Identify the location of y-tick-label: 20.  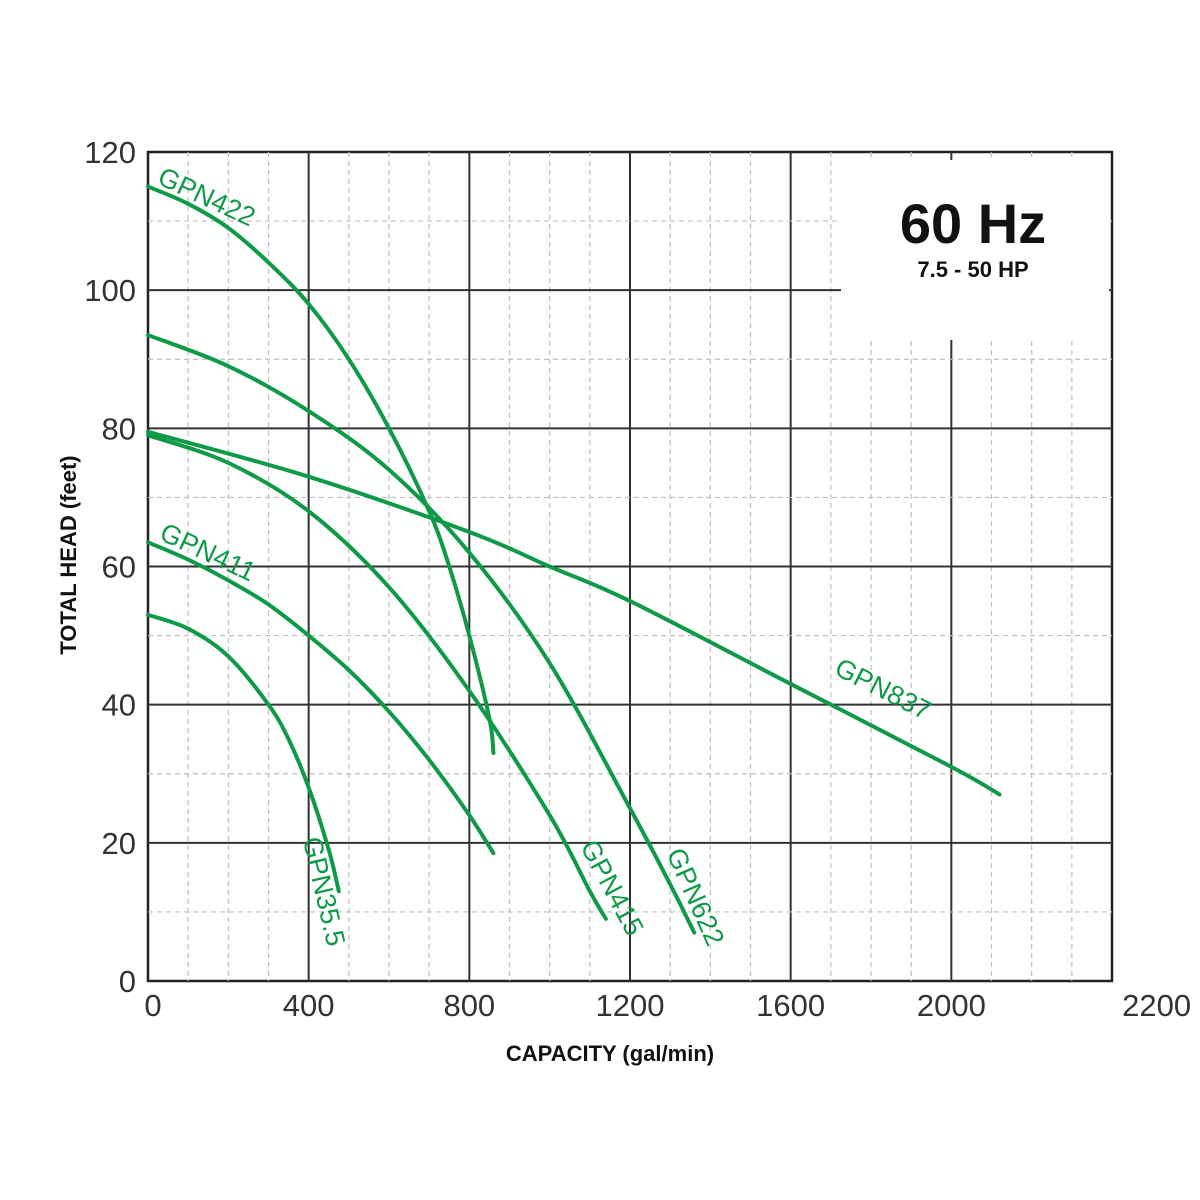
(119, 843).